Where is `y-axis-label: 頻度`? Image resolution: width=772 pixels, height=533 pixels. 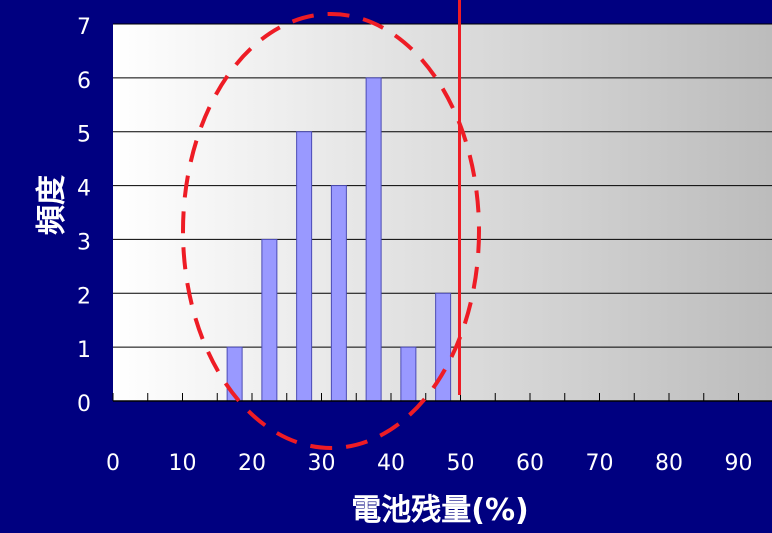 y-axis-label: 頻度 is located at coordinates (52, 205).